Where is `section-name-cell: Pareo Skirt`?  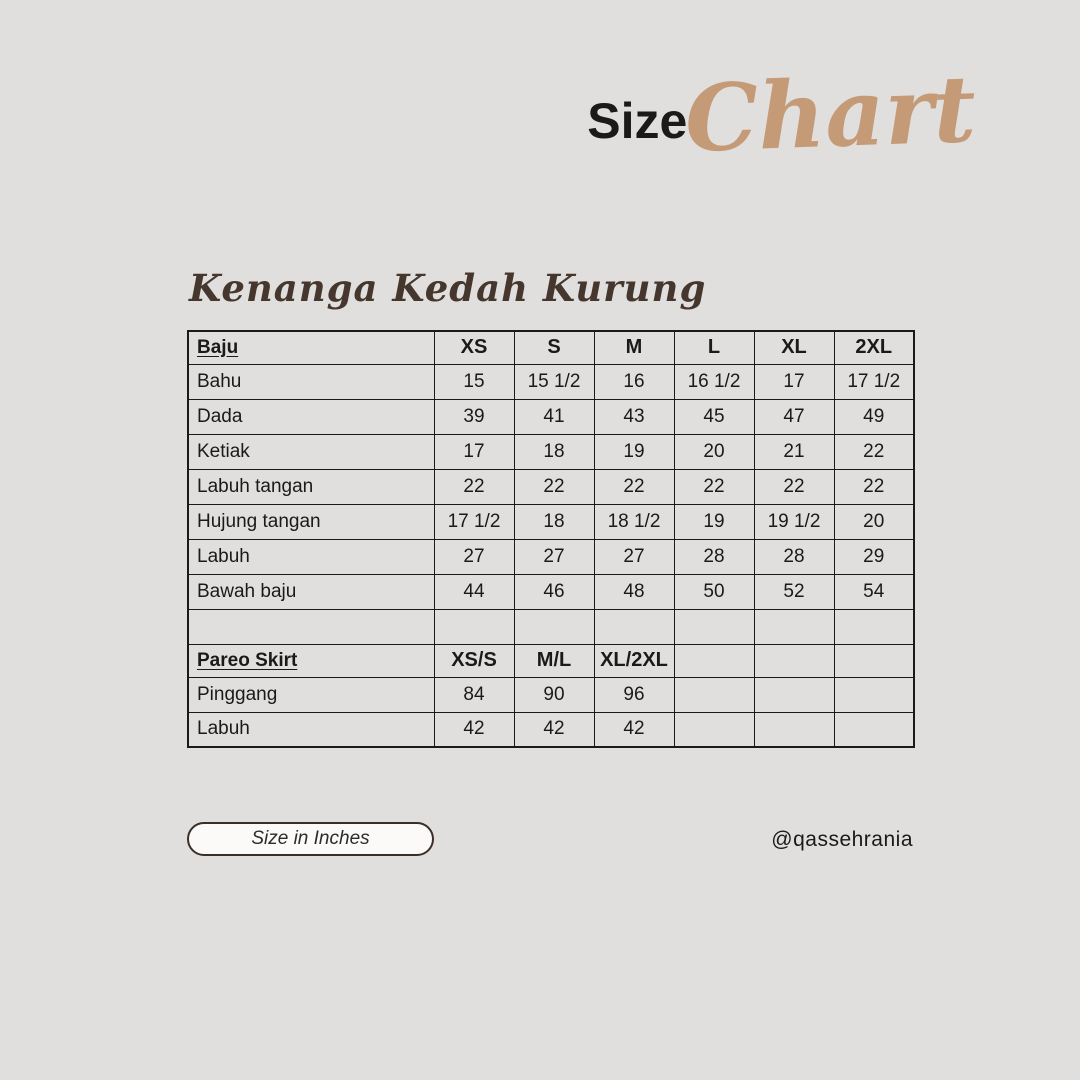
section-name-cell: Pareo Skirt is located at coordinates (311, 660).